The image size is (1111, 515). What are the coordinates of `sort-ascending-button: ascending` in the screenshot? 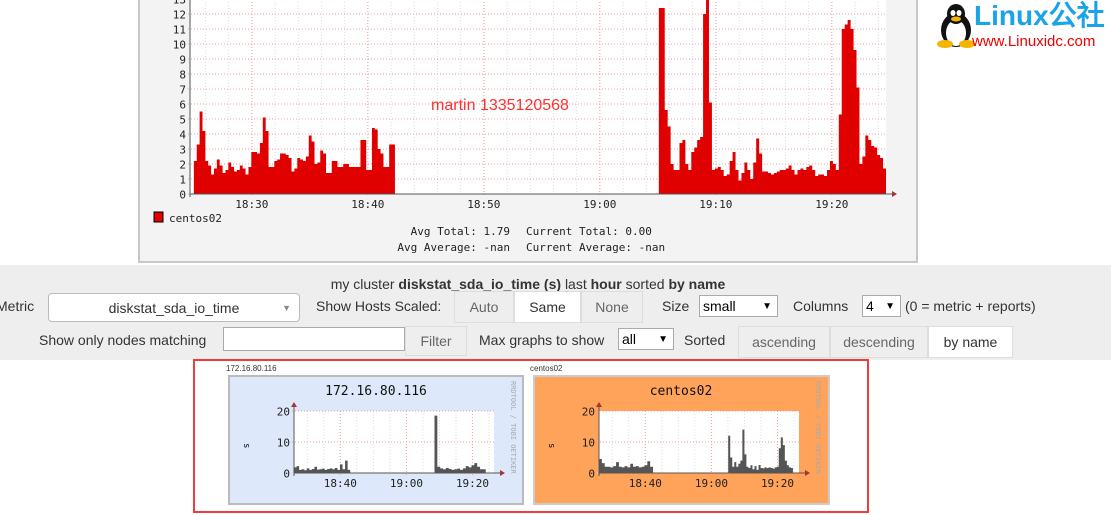 It's located at (784, 342).